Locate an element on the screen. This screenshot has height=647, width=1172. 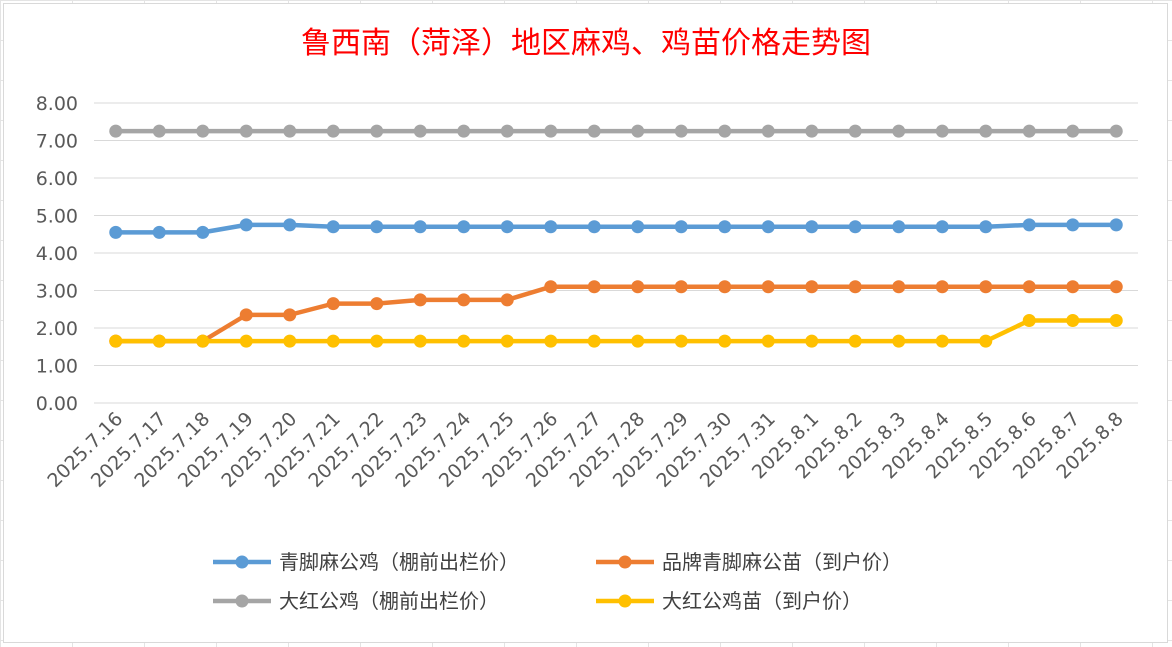
y-tick-label: 7.00 is located at coordinates (57, 142).